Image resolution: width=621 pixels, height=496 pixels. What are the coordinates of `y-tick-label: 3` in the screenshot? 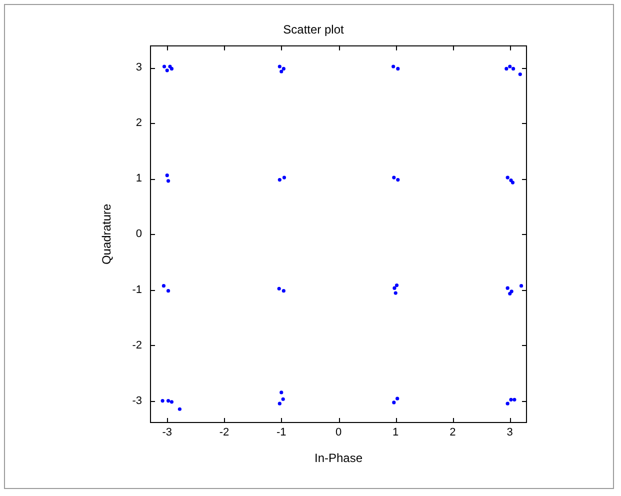 It's located at (139, 68).